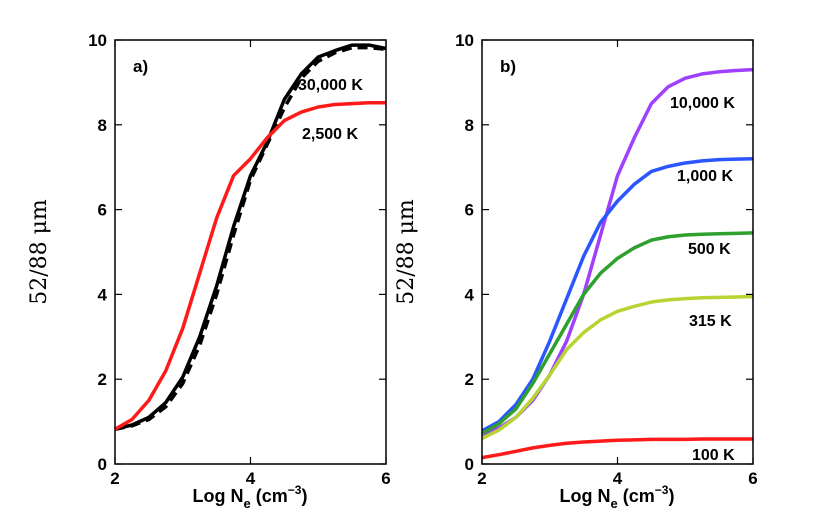  I want to click on panel-b-x-tick-label: 6, so click(752, 478).